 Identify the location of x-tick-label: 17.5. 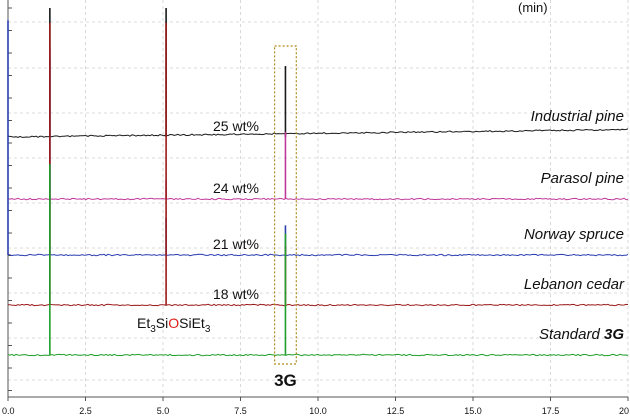
(551, 411).